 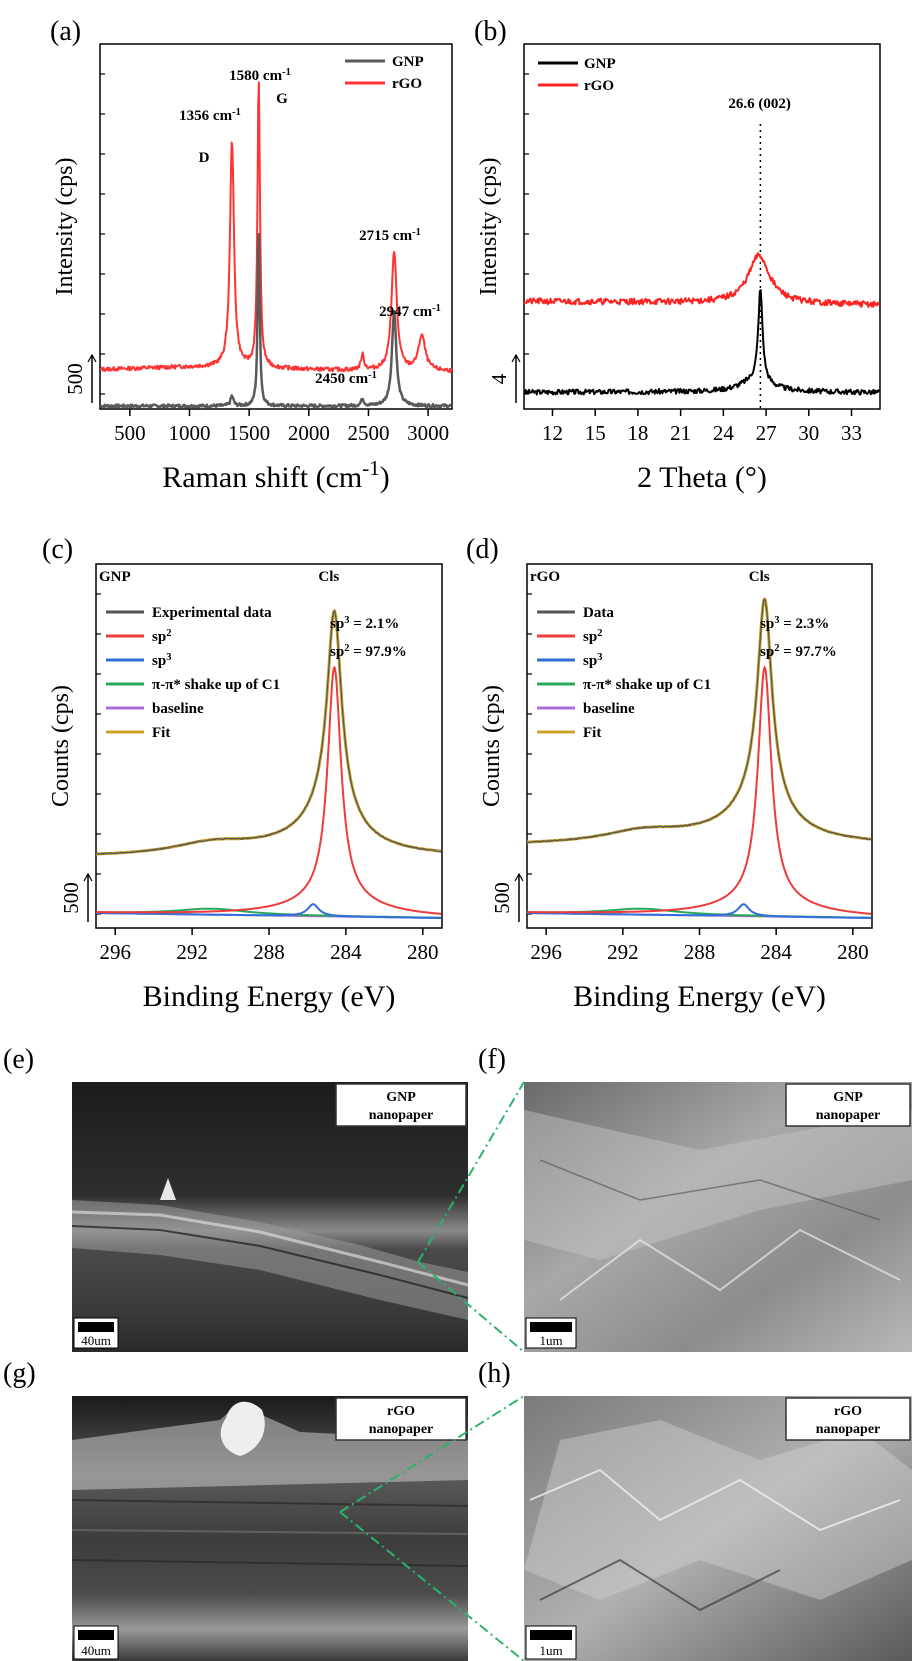 What do you see at coordinates (249, 433) in the screenshot?
I see `raman-xtick-label: 1500` at bounding box center [249, 433].